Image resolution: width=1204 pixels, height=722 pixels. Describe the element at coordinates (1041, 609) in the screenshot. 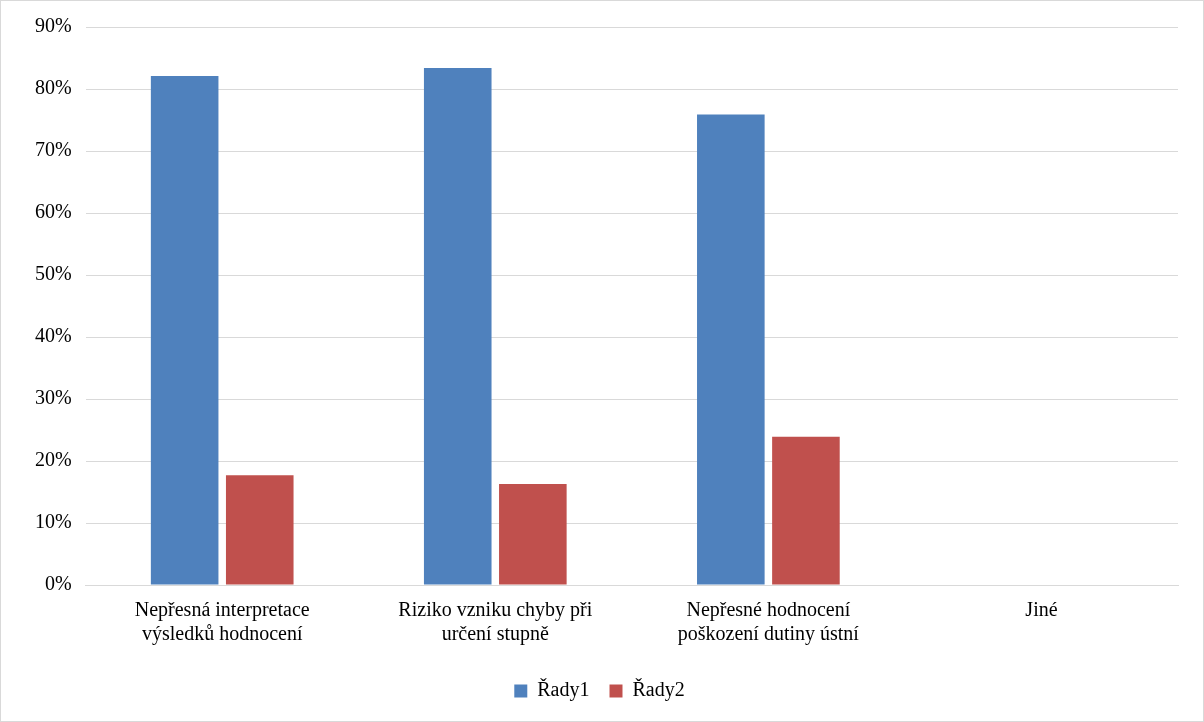

I see `x-tick-label: Jiné` at that location.